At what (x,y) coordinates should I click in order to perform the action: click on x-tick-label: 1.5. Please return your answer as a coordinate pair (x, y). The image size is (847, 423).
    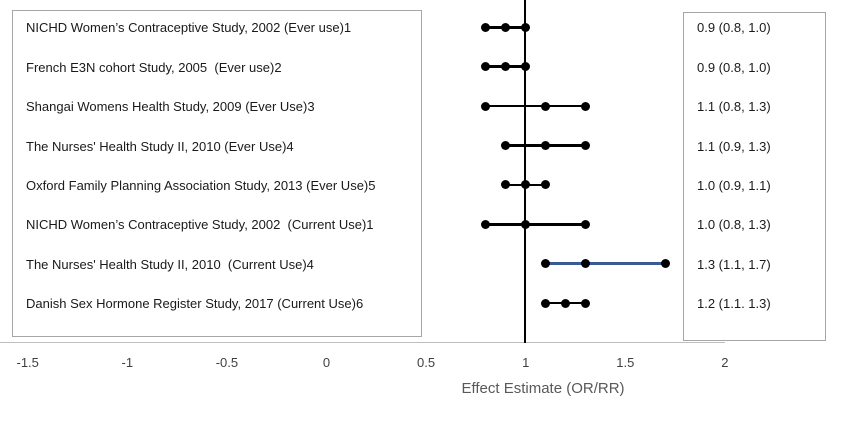
    Looking at the image, I should click on (625, 362).